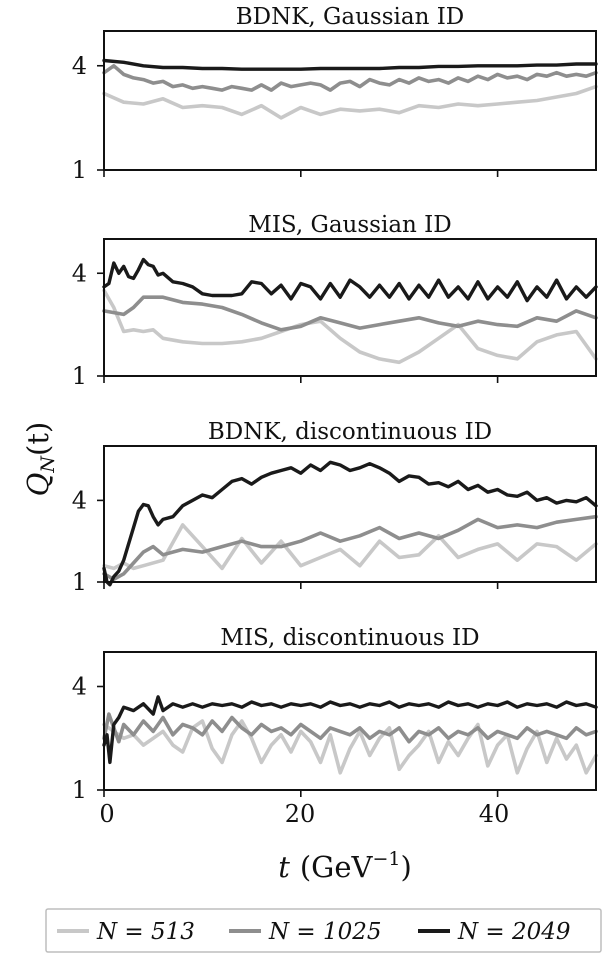 The width and height of the screenshot is (605, 954). What do you see at coordinates (79, 273) in the screenshot?
I see `y-tick-label-mis-gaussian-4: 4` at bounding box center [79, 273].